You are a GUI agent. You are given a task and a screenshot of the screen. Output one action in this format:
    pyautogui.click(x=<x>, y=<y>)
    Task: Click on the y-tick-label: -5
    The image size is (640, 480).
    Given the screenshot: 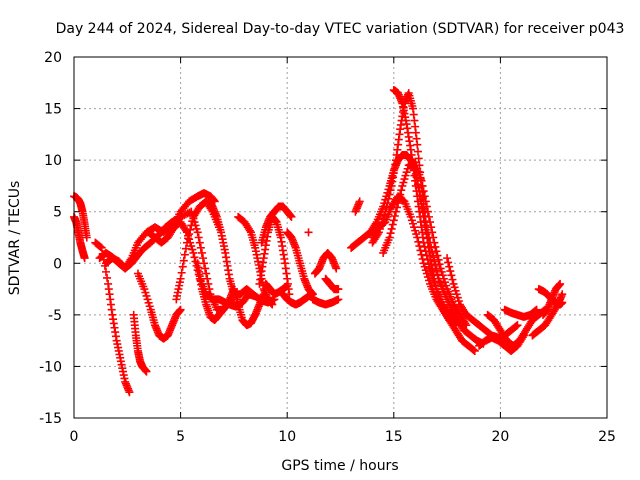 What is the action you would take?
    pyautogui.click(x=55, y=316)
    